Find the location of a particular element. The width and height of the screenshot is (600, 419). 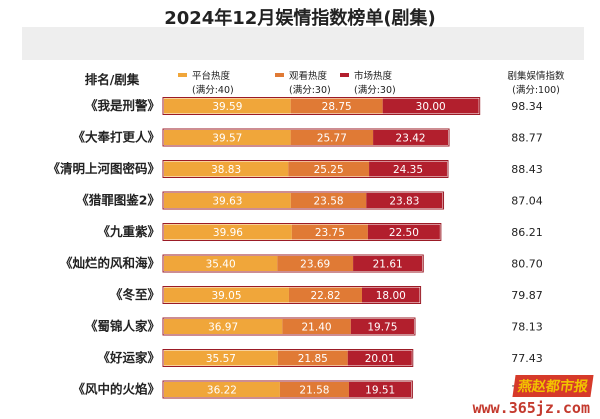

bar-value-label: 25.77 is located at coordinates (332, 139).